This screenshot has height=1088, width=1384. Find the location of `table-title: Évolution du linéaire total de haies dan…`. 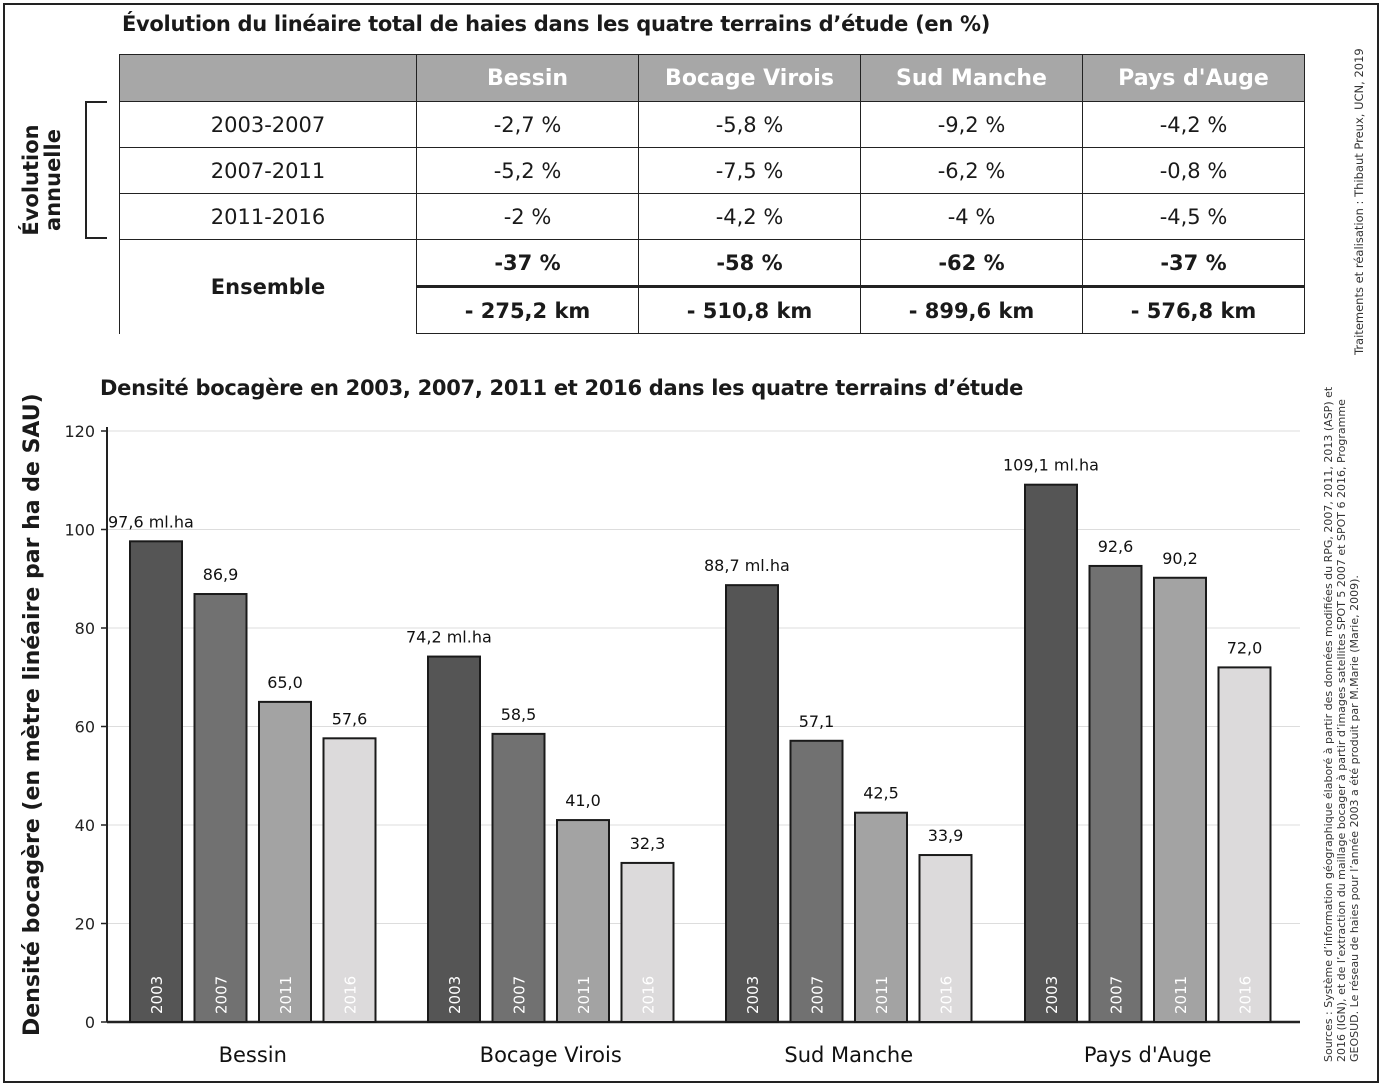

table-title: Évolution du linéaire total de haies dan… is located at coordinates (556, 24).